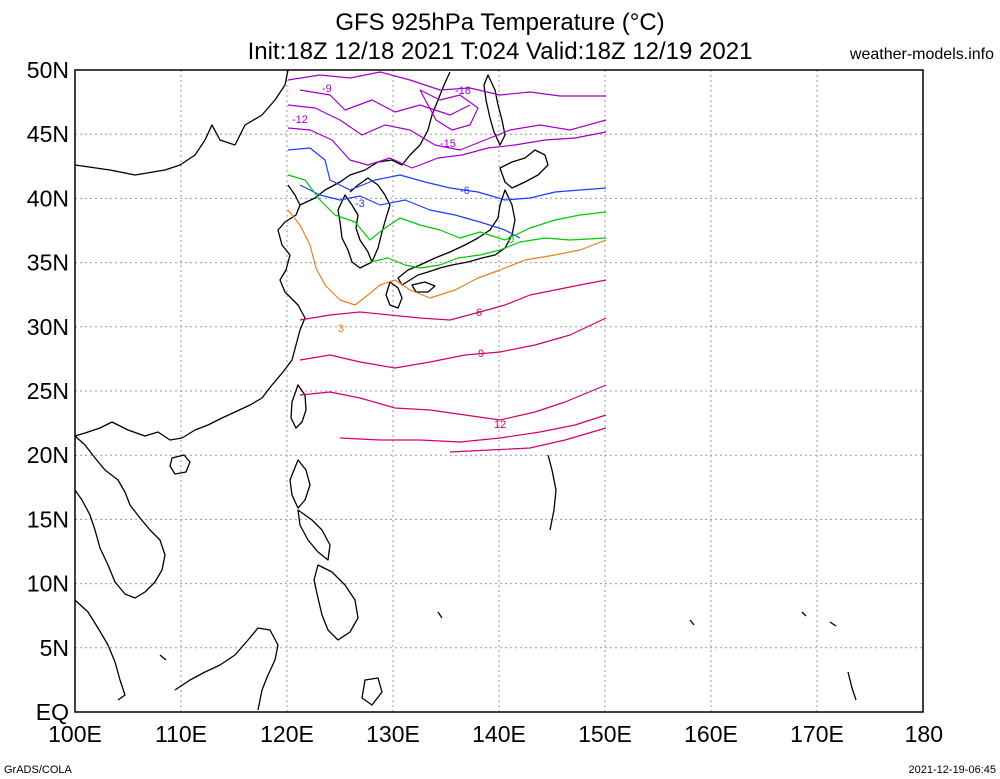  What do you see at coordinates (38, 770) in the screenshot?
I see `footer-software: GrADS/COLA` at bounding box center [38, 770].